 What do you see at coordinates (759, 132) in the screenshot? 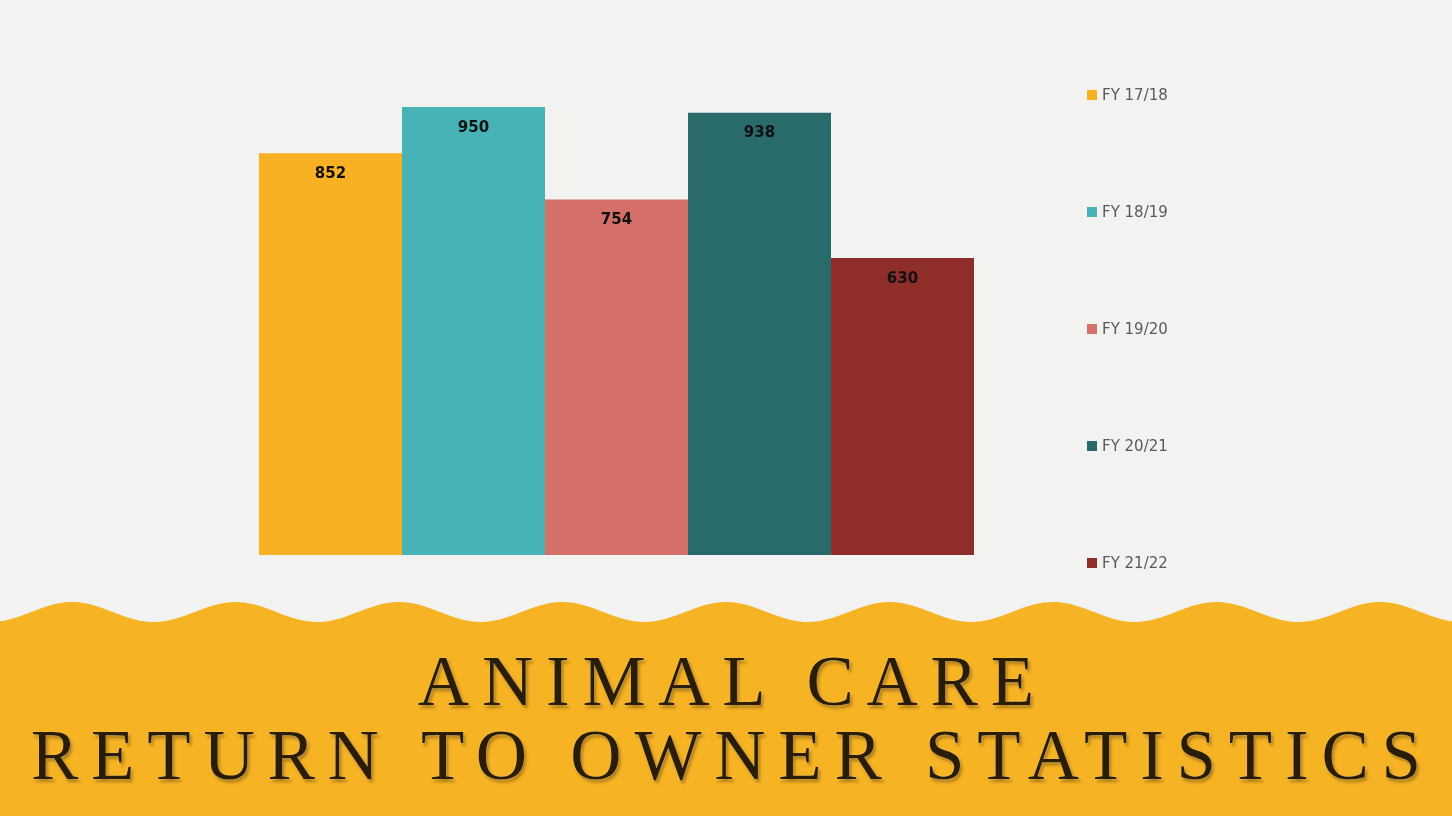
I see `data-label: 938` at bounding box center [759, 132].